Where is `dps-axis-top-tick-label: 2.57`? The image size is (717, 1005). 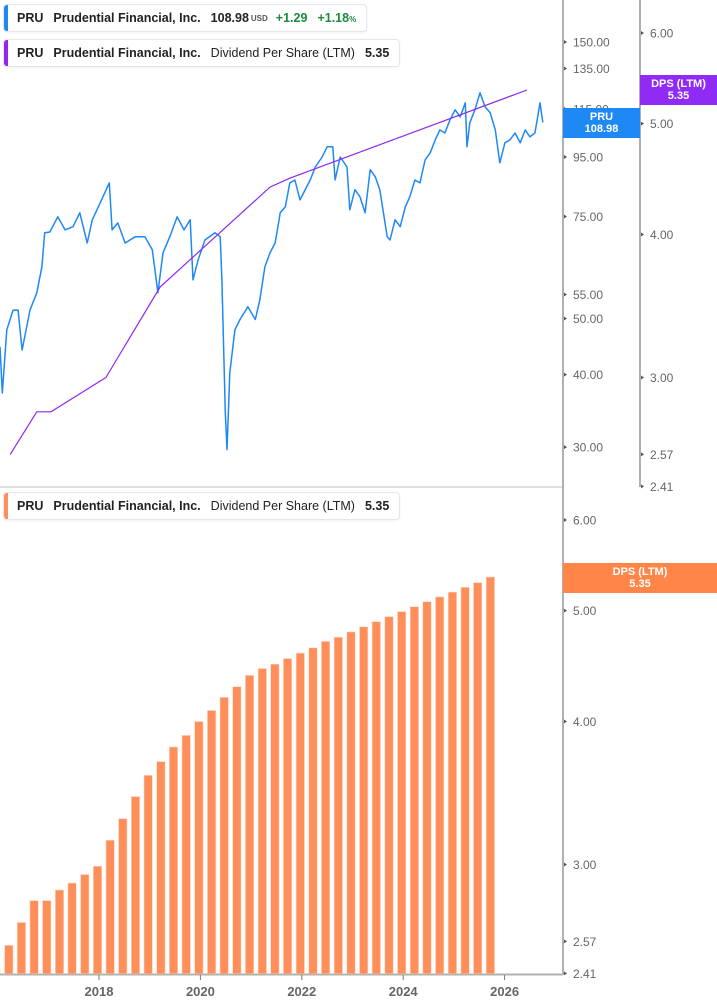
dps-axis-top-tick-label: 2.57 is located at coordinates (662, 455).